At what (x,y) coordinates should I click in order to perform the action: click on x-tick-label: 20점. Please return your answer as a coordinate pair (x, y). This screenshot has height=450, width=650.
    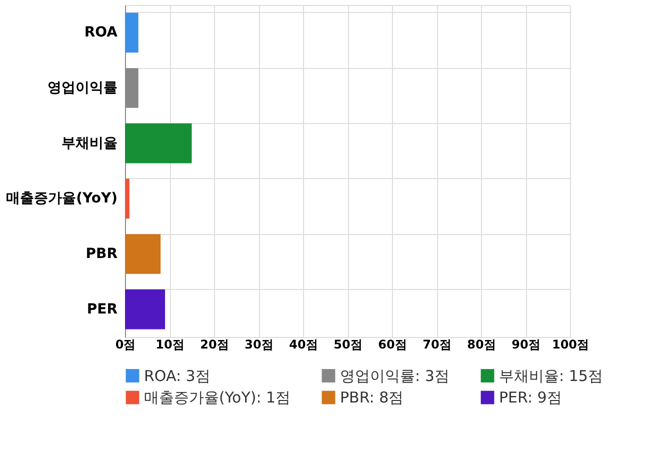
    Looking at the image, I should click on (214, 345).